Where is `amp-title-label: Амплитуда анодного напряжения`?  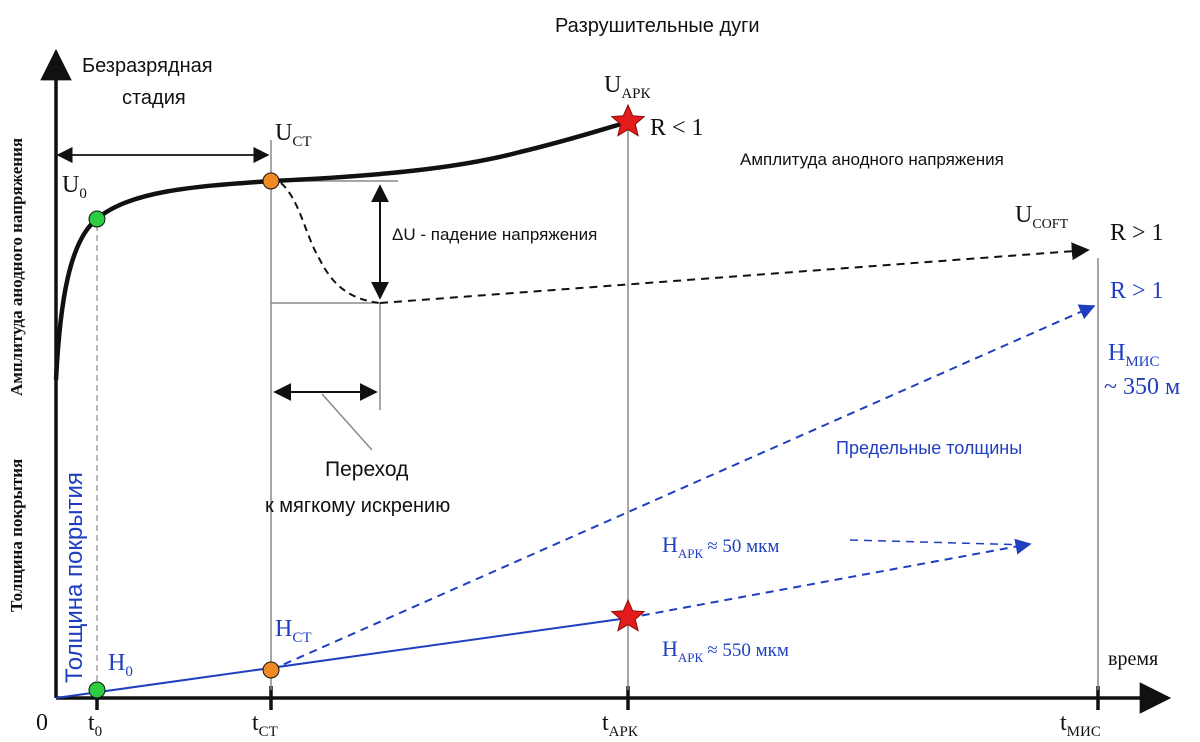 amp-title-label: Амплитуда анодного напряжения is located at coordinates (872, 159).